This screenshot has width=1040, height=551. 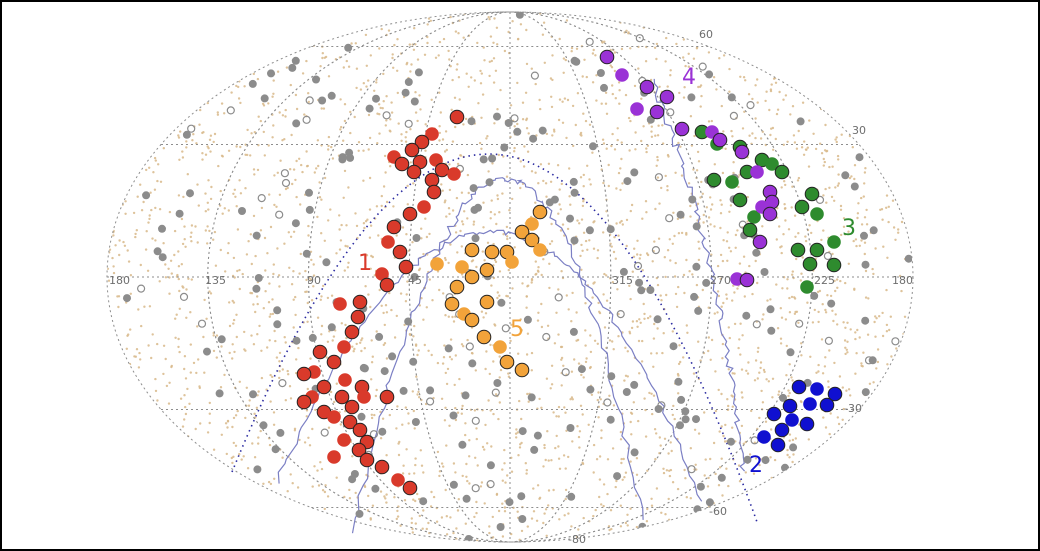 What do you see at coordinates (647, 87) in the screenshot?
I see `series-4-point` at bounding box center [647, 87].